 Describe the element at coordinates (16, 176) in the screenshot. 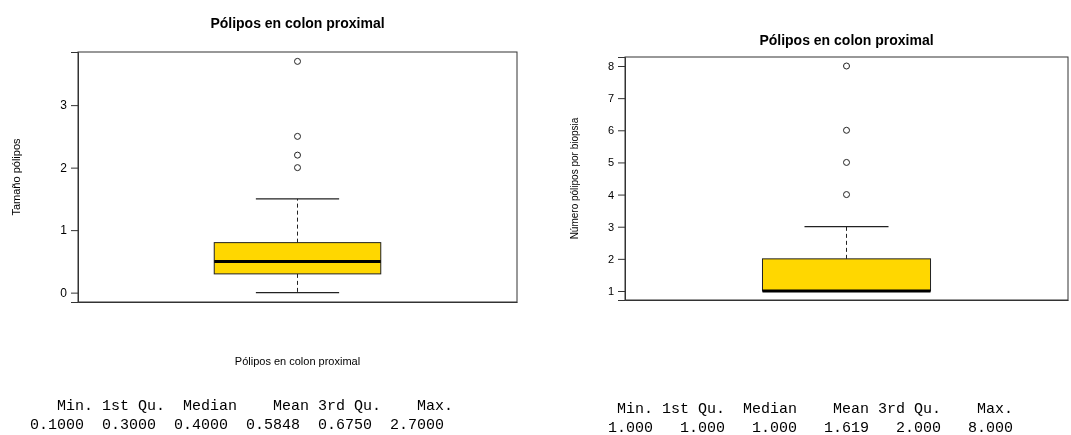

I see `y-axis-title: Tamaño pólipos` at that location.